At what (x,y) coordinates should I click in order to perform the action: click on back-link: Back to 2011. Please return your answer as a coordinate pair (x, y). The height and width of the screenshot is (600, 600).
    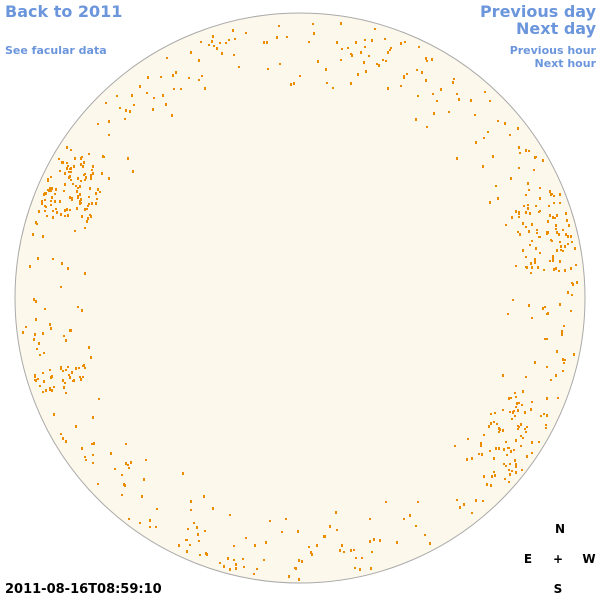
    Looking at the image, I should click on (64, 11).